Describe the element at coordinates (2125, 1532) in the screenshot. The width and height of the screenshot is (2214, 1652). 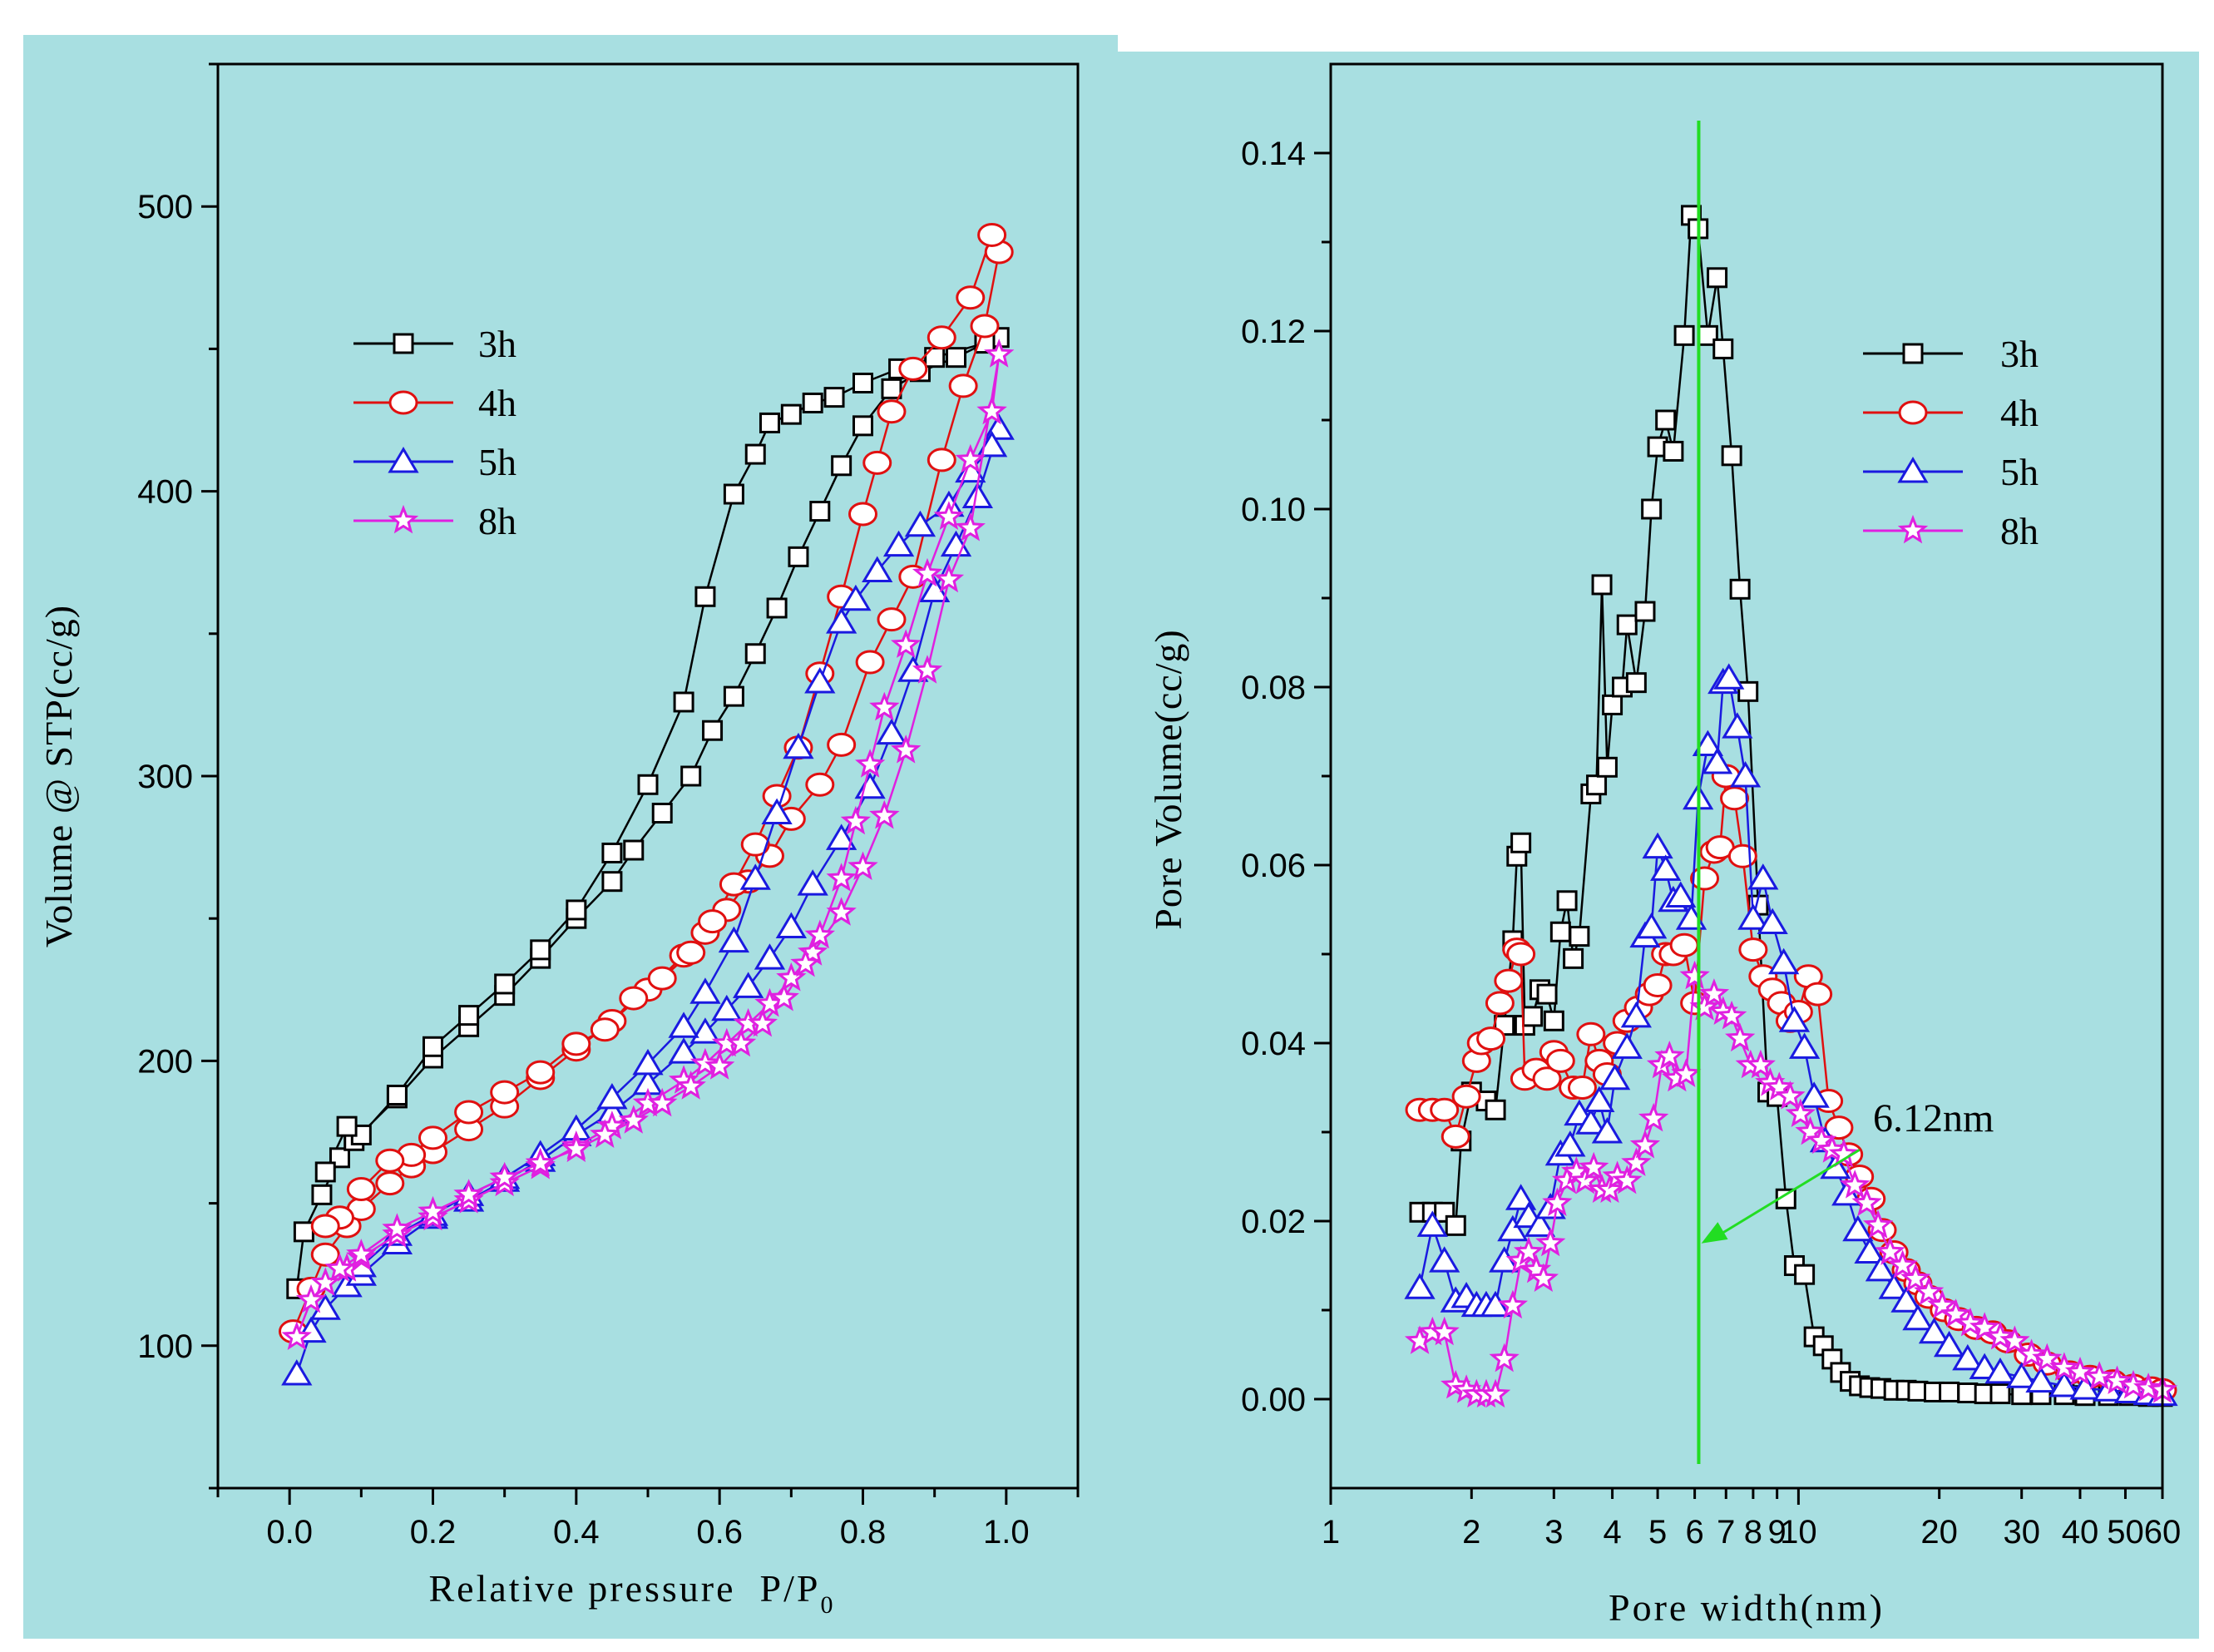
I see `right-xtick-label: 50` at that location.